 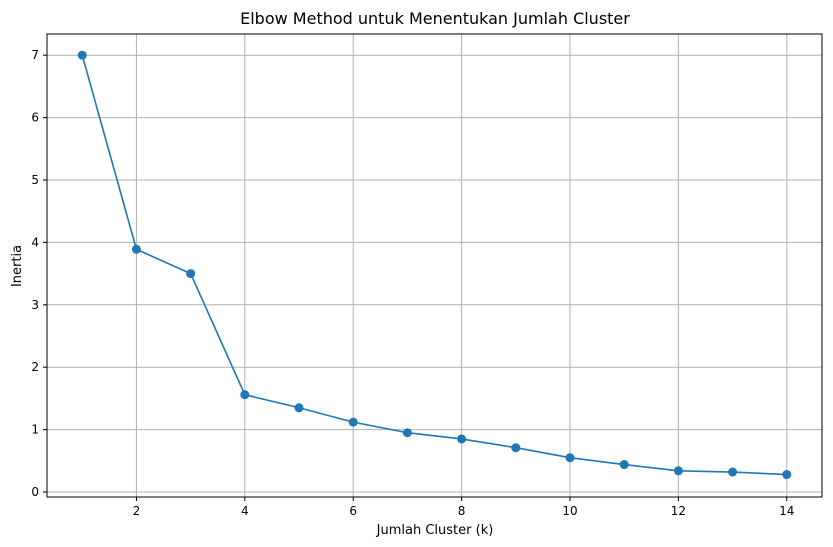 What do you see at coordinates (35, 430) in the screenshot?
I see `y-tick-label: 1` at bounding box center [35, 430].